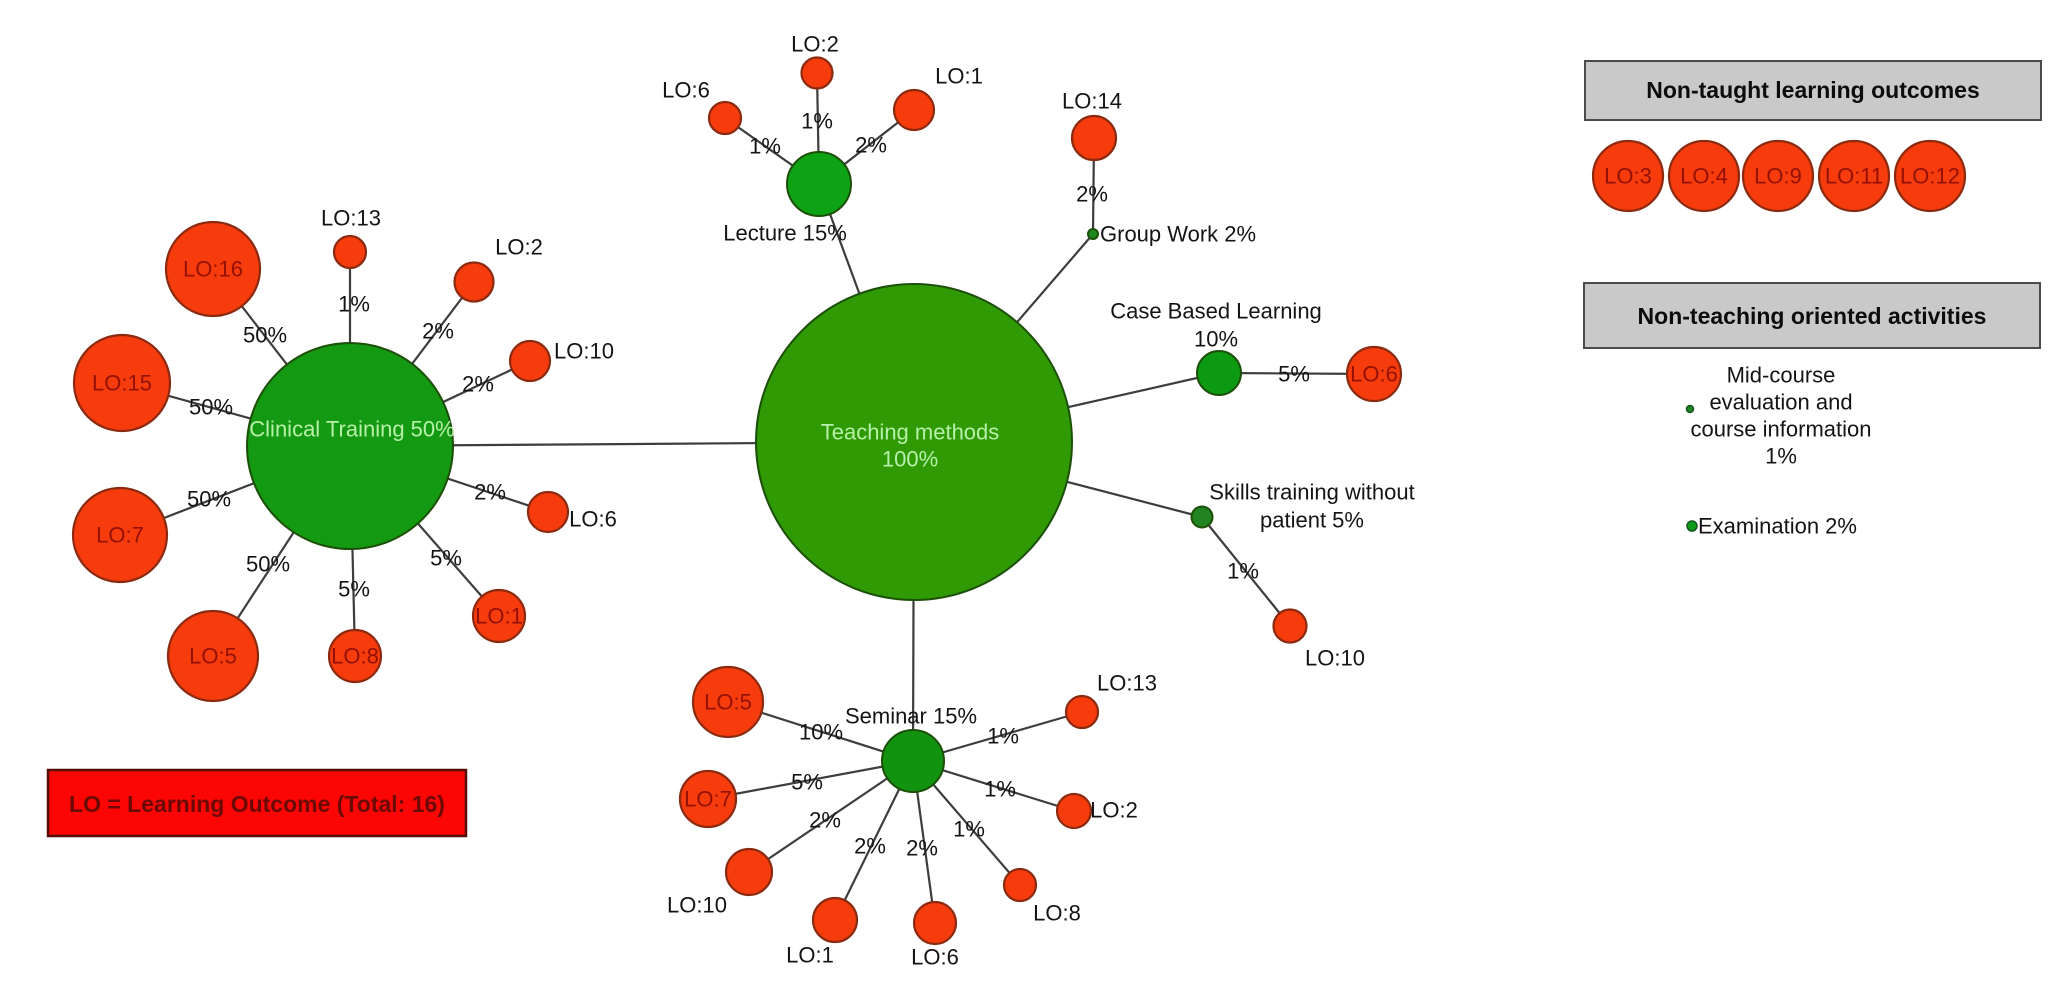 The image size is (2059, 1006). Describe the element at coordinates (910, 432) in the screenshot. I see `svg-text: Teaching methods` at that location.